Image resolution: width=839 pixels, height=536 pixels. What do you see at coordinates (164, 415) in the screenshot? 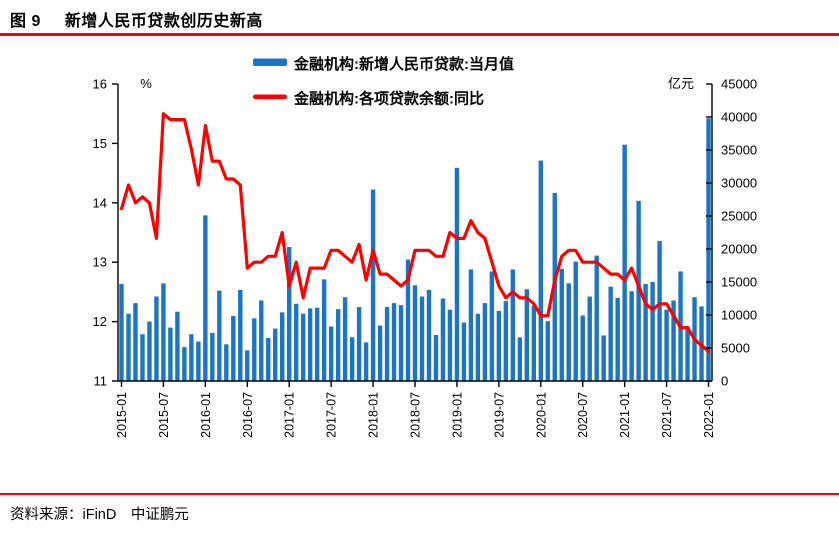
I see `x-tick-label: 2015-07` at bounding box center [164, 415].